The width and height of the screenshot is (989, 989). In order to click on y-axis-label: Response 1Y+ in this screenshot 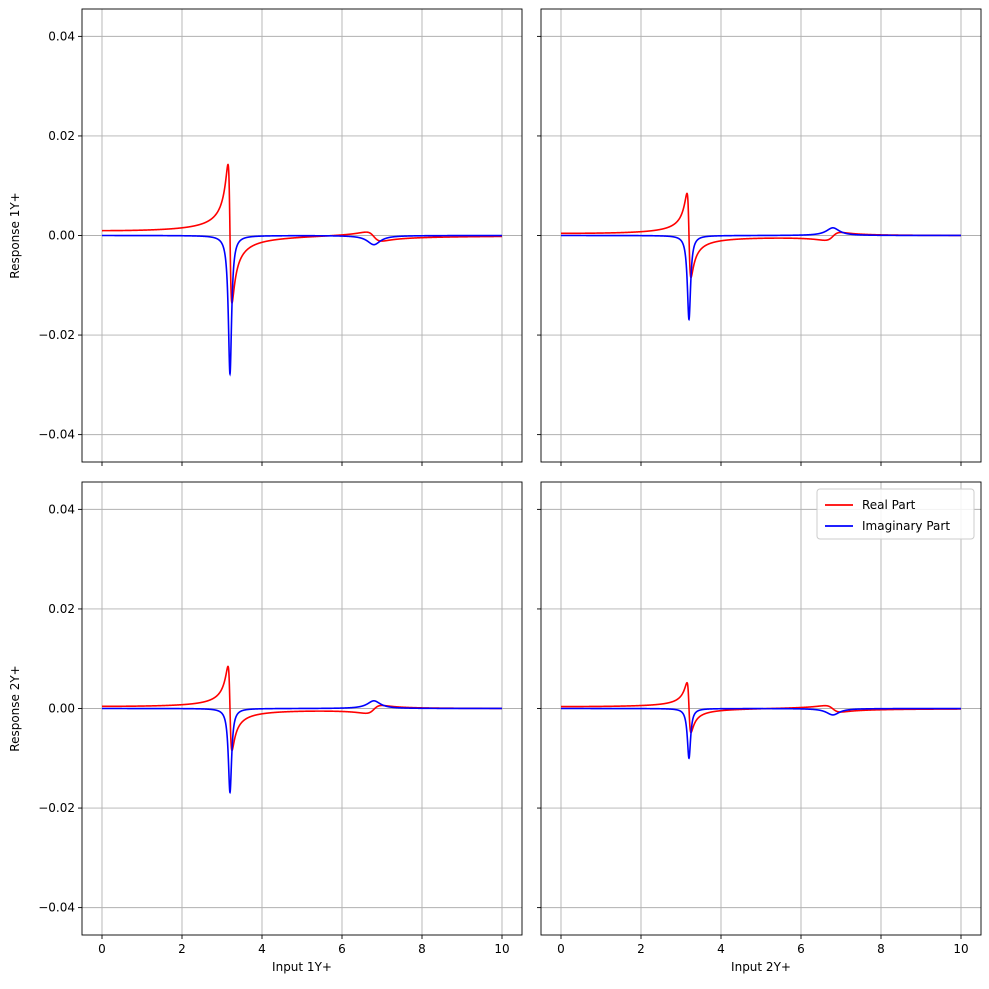, I will do `click(15, 235)`.